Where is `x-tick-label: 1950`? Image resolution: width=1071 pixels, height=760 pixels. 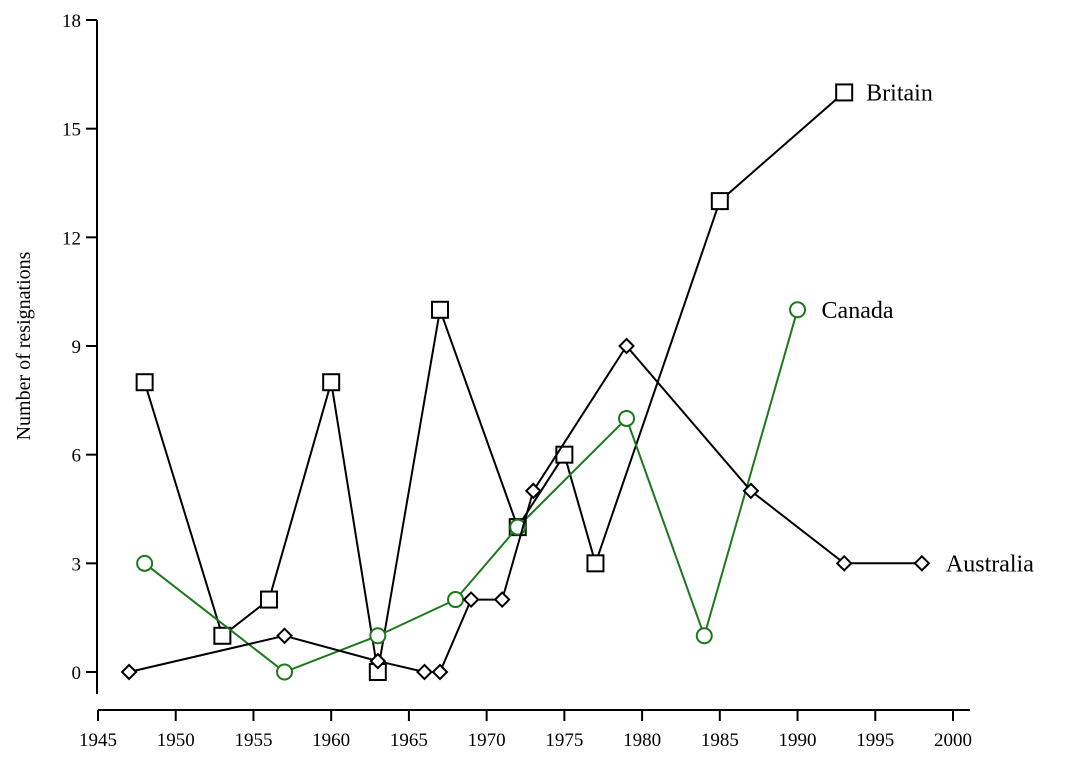
x-tick-label: 1950 is located at coordinates (176, 740).